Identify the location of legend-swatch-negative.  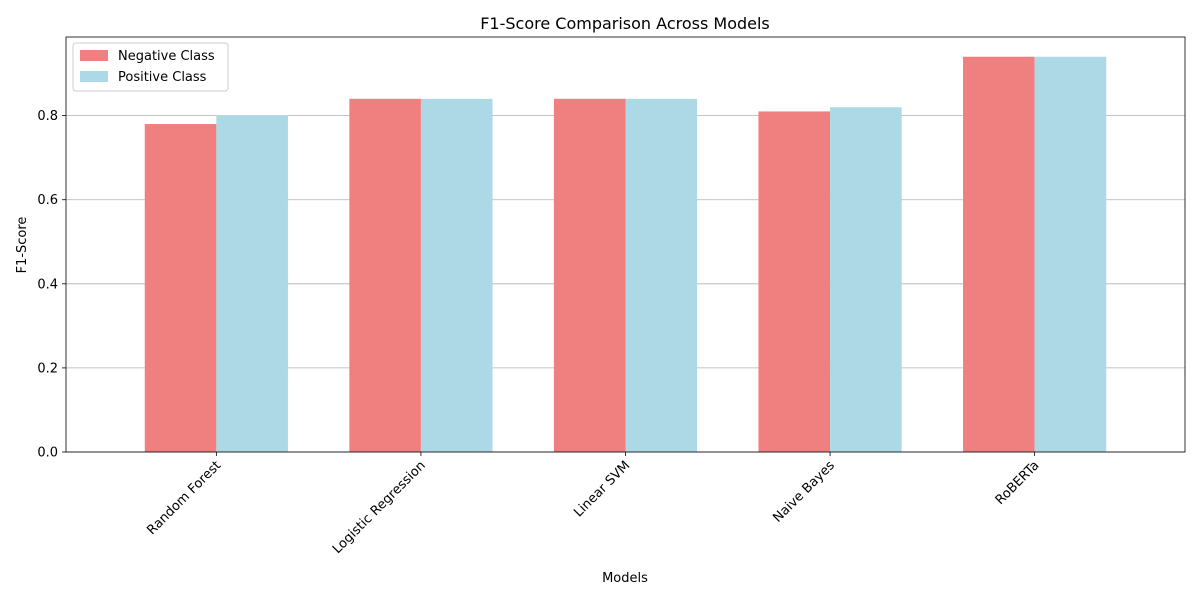
(94, 55).